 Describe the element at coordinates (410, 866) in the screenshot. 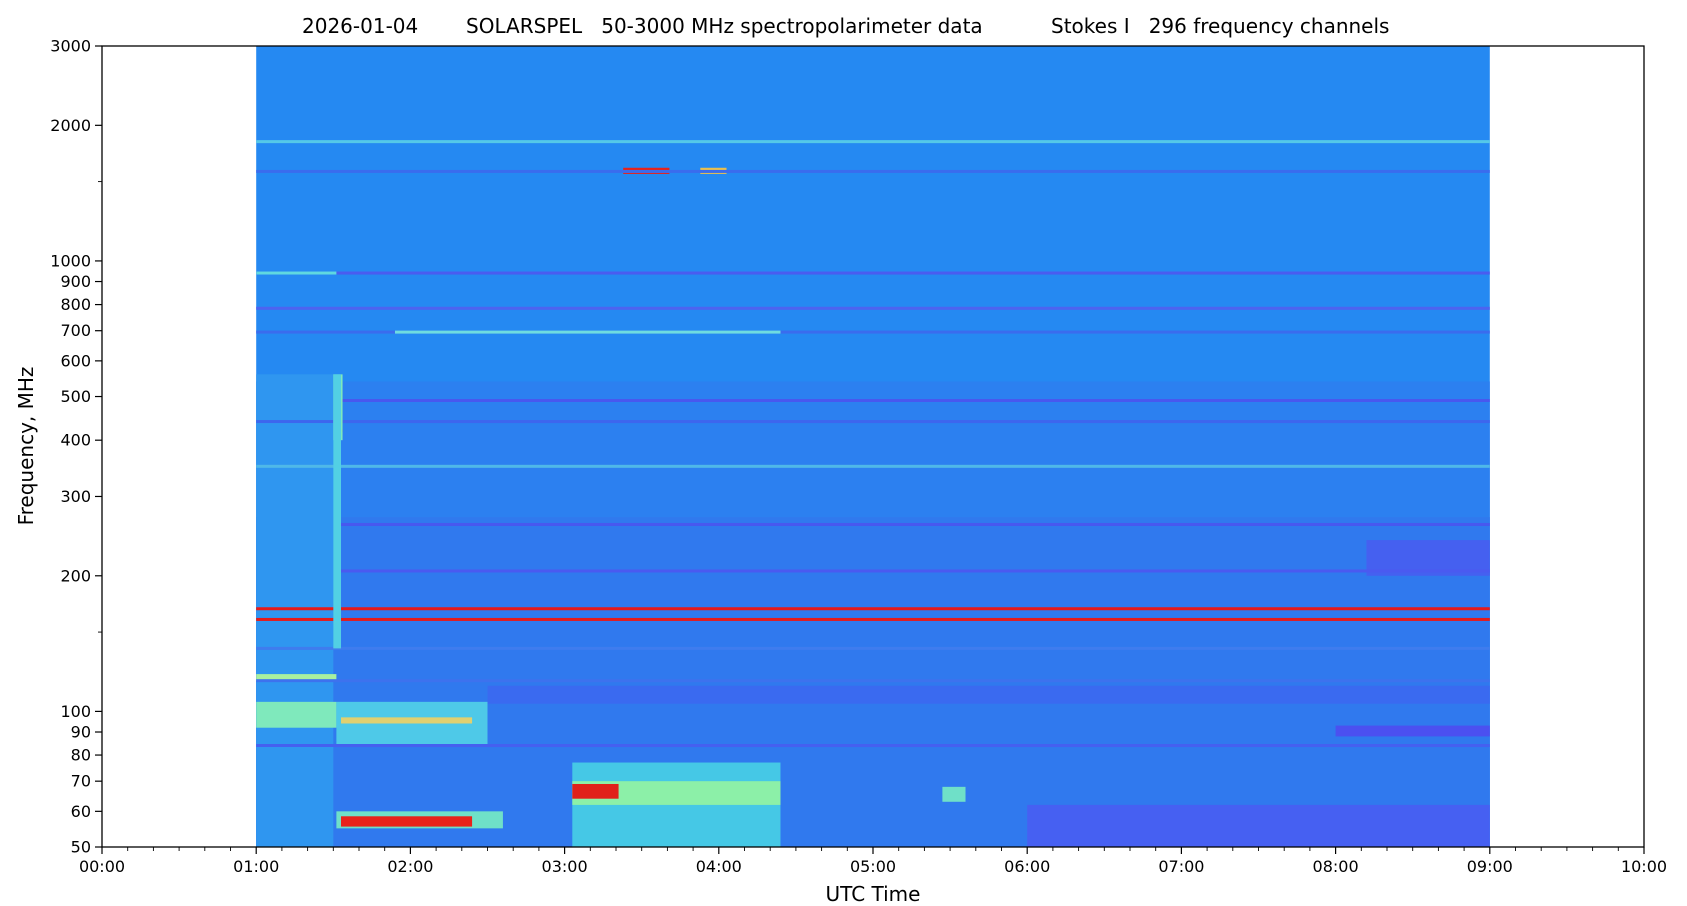

I see `x-tick-label-2: 02:00` at that location.